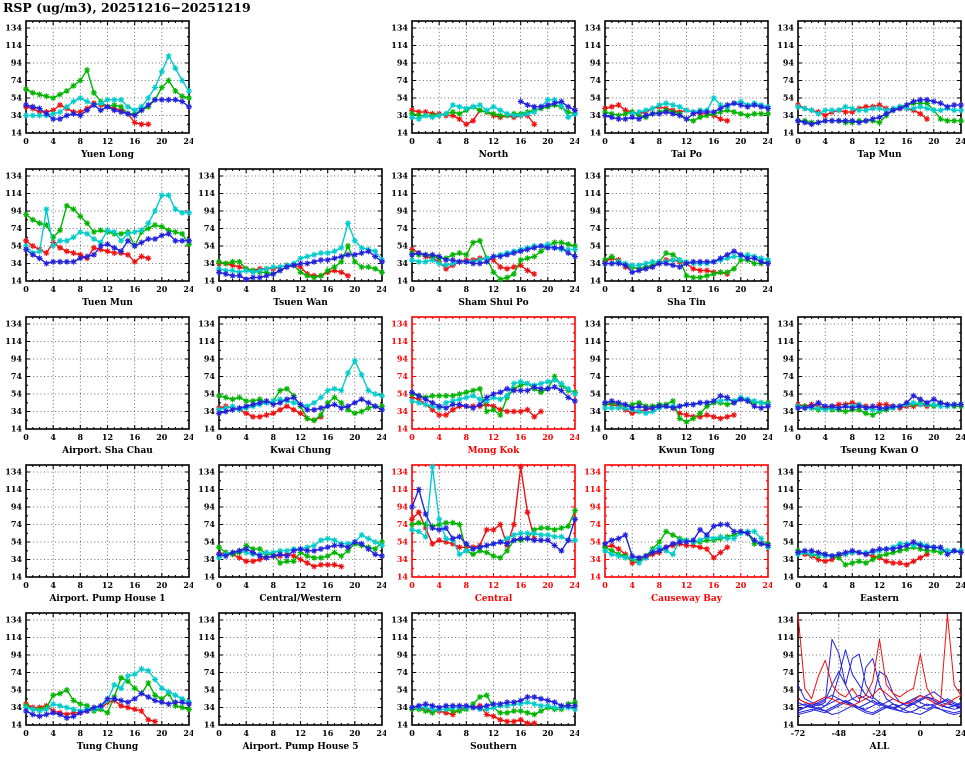 This screenshot has height=759, width=965. What do you see at coordinates (97, 681) in the screenshot?
I see `chart-cell-tung-chung: 14 34 54 74 94 114 134 0 4 8 12 16 20 24 Tung Chung` at bounding box center [97, 681].